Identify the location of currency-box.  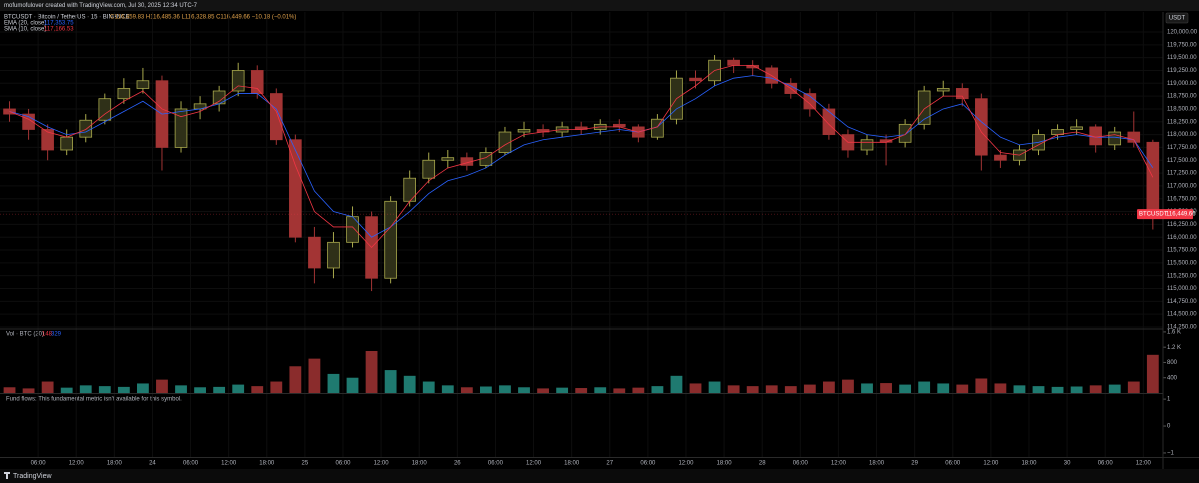
(1177, 18).